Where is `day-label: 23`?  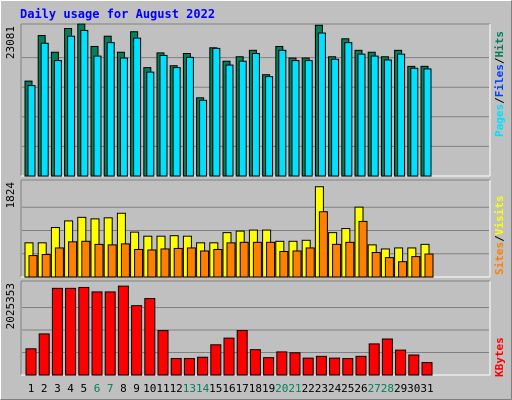 day-label: 23 is located at coordinates (321, 388).